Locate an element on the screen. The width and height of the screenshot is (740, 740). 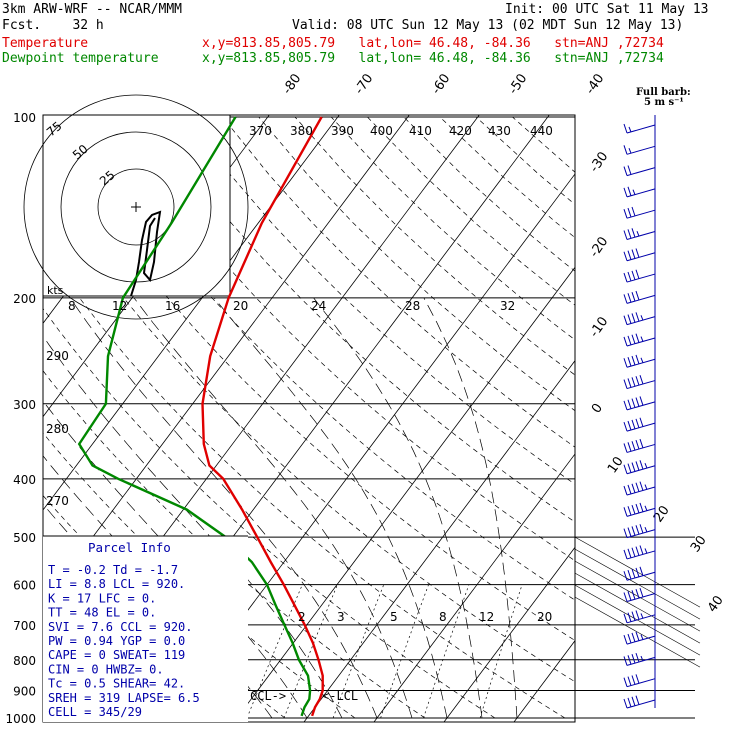
isotherm-label: -40 is located at coordinates (595, 84).